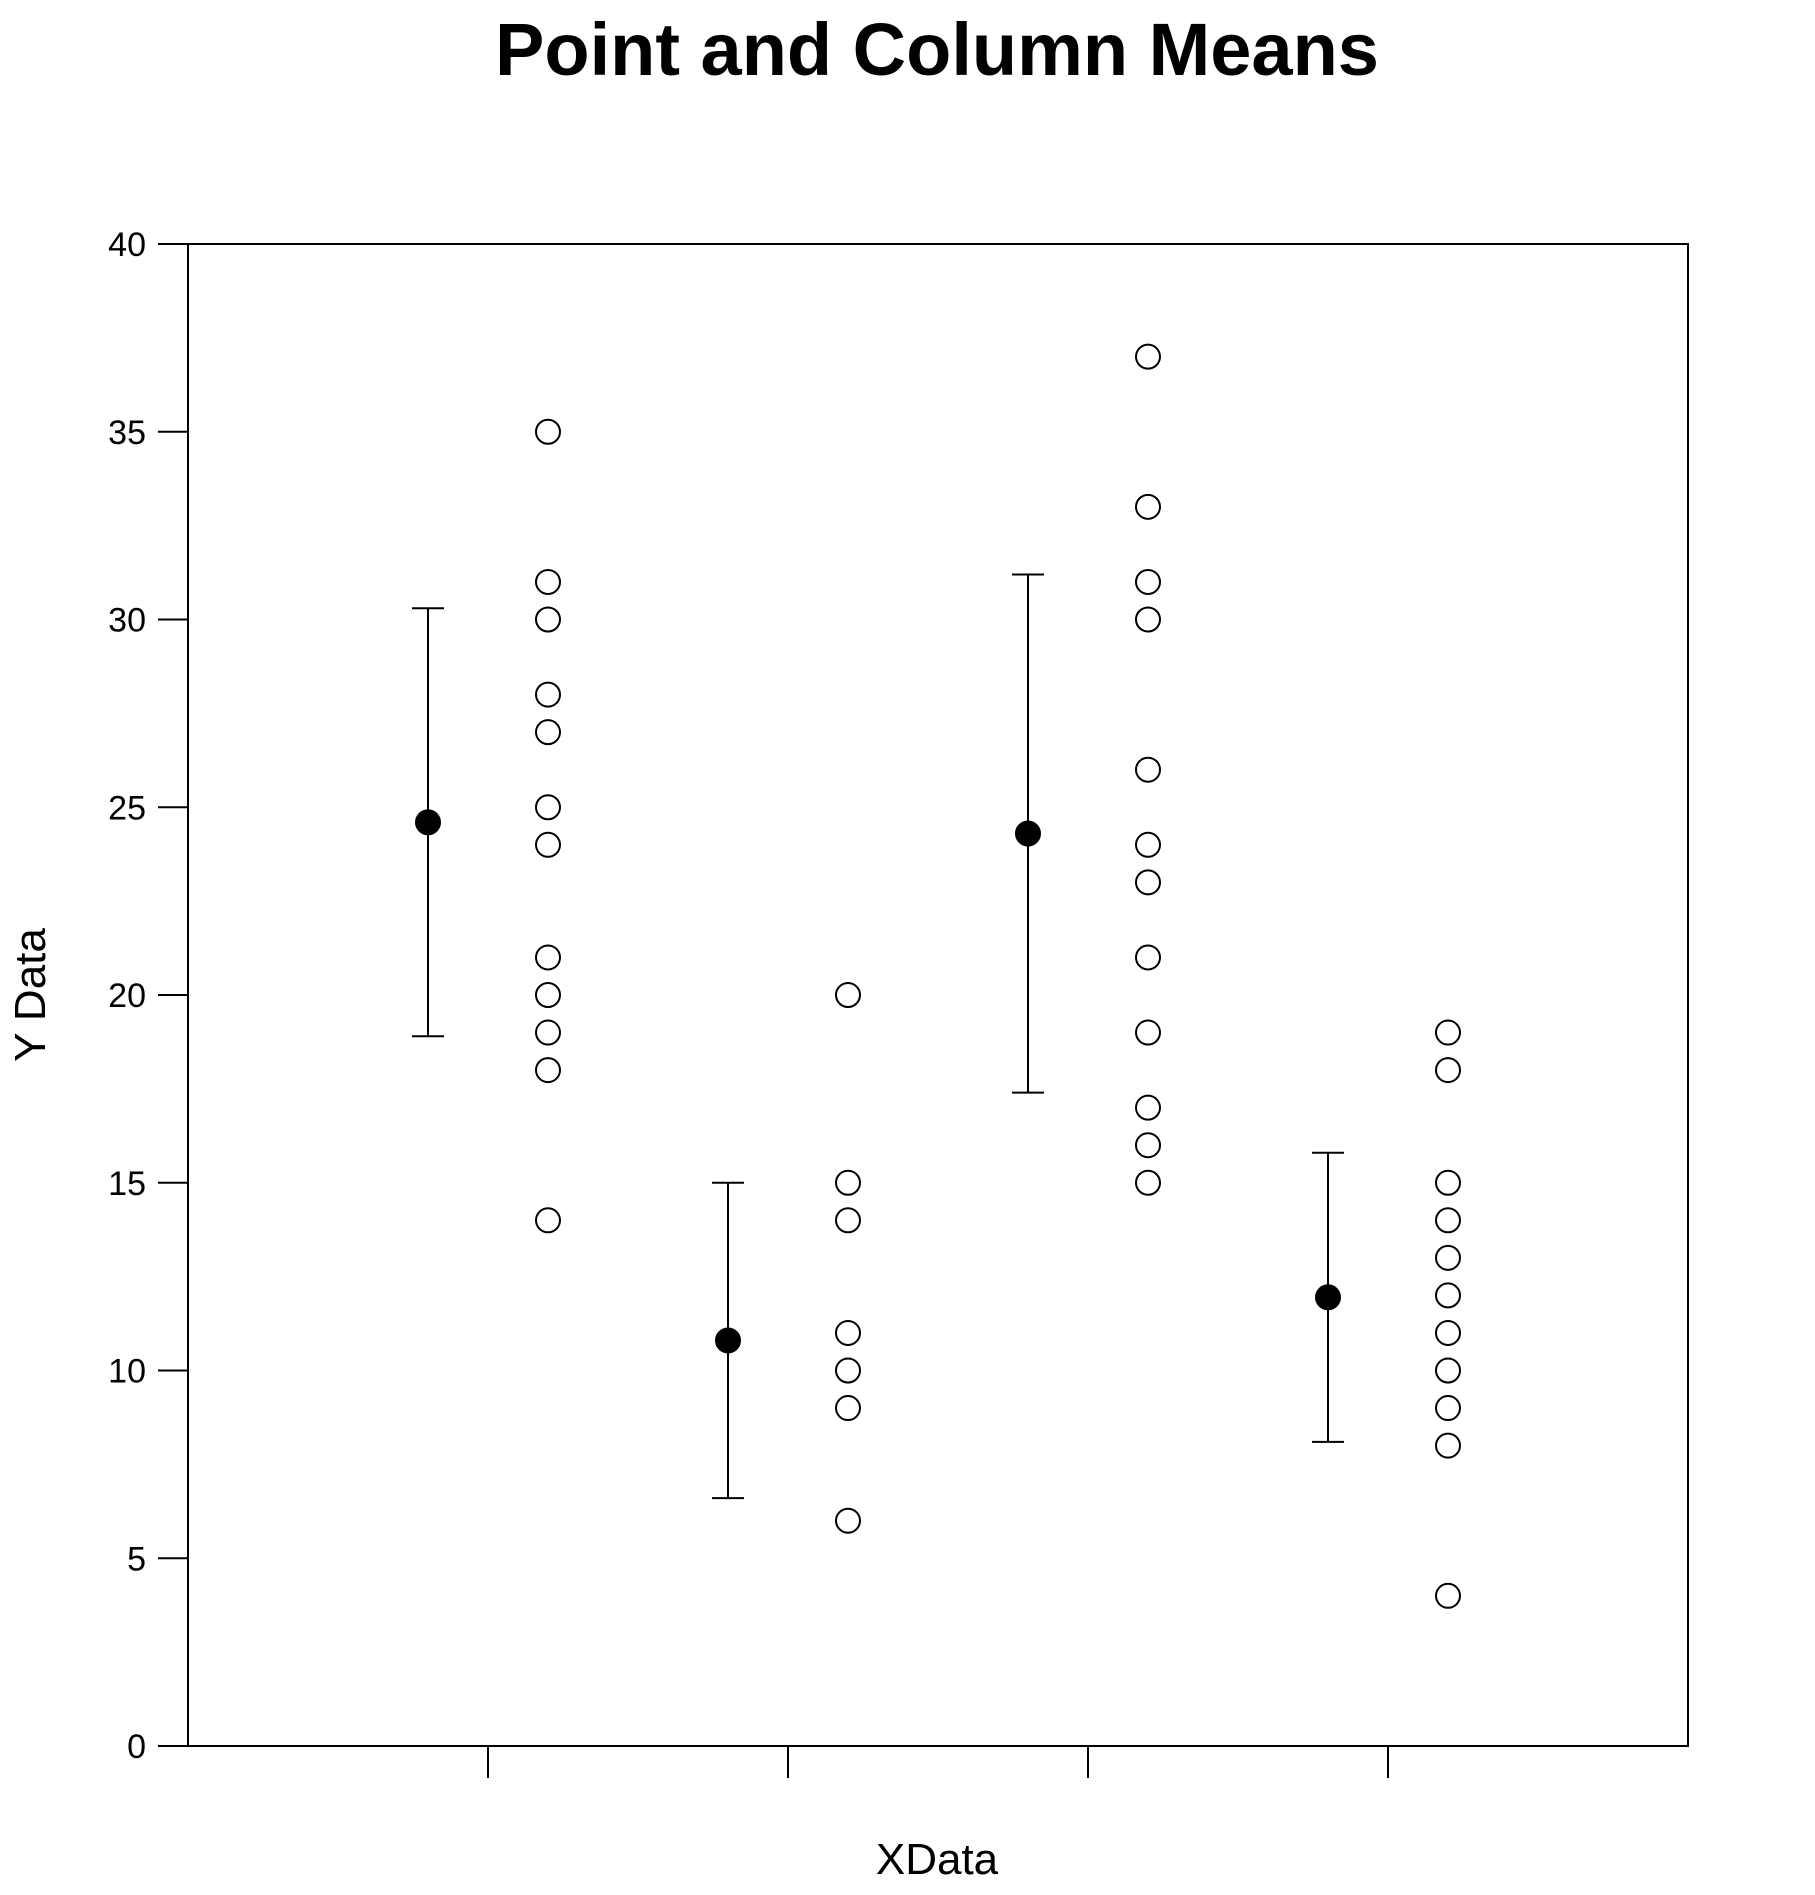 Image resolution: width=1815 pixels, height=1895 pixels. What do you see at coordinates (148, 996) in the screenshot?
I see `y-axis: 0 5 10 15 20 25 30 35 40` at bounding box center [148, 996].